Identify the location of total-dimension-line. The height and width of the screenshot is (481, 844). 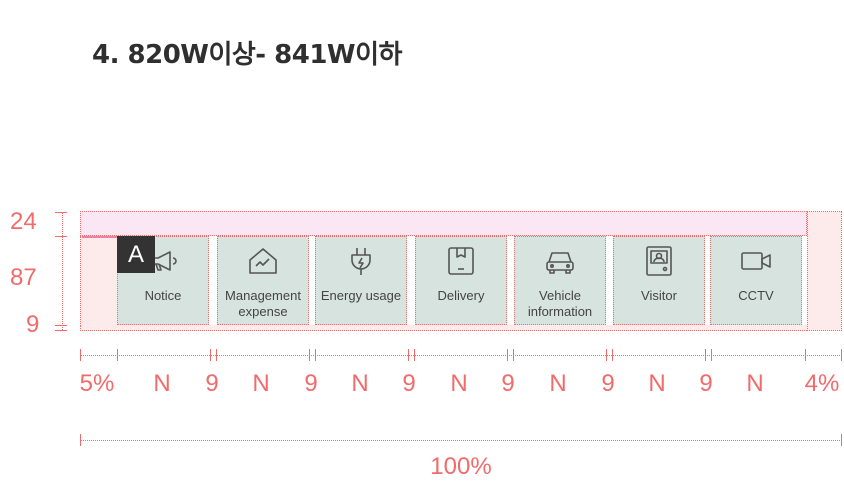
(461, 440).